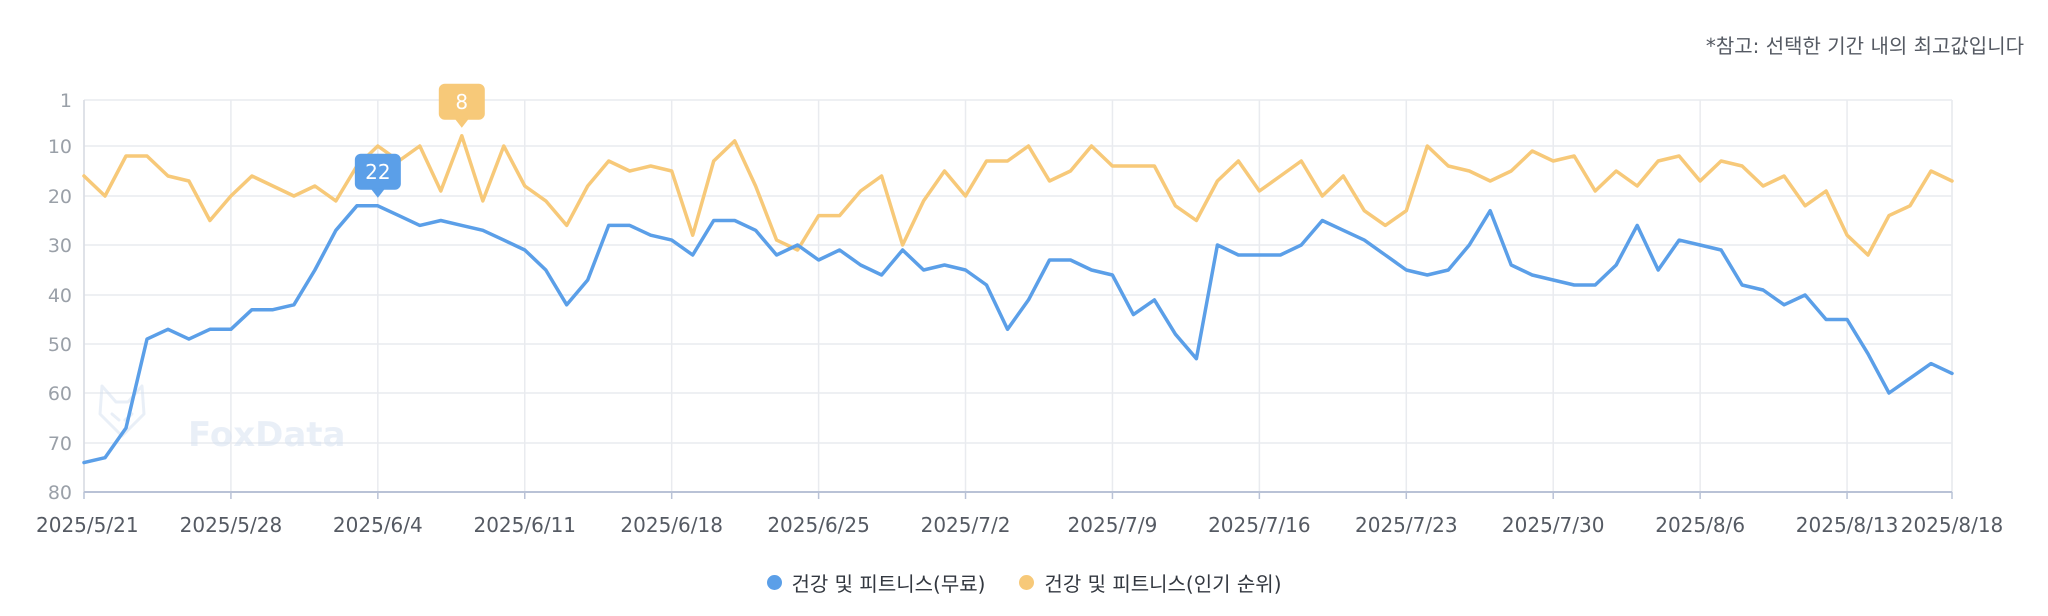  Describe the element at coordinates (1864, 46) in the screenshot. I see `peak-note: *참고: 선택한 기간 내의 최고값입니다` at that location.